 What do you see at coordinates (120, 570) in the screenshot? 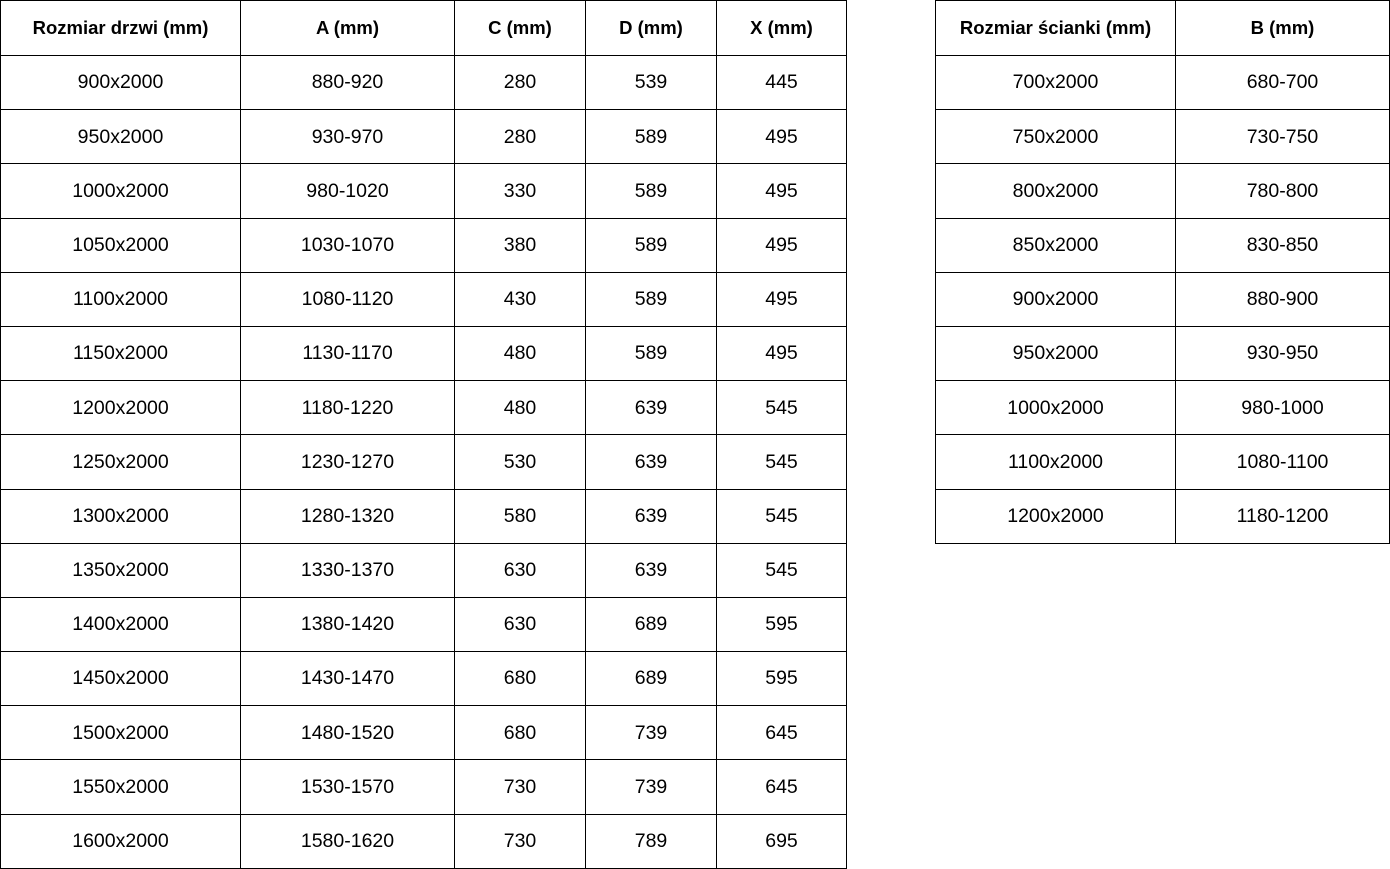
I see `size-cell: 1350x2000` at bounding box center [120, 570].